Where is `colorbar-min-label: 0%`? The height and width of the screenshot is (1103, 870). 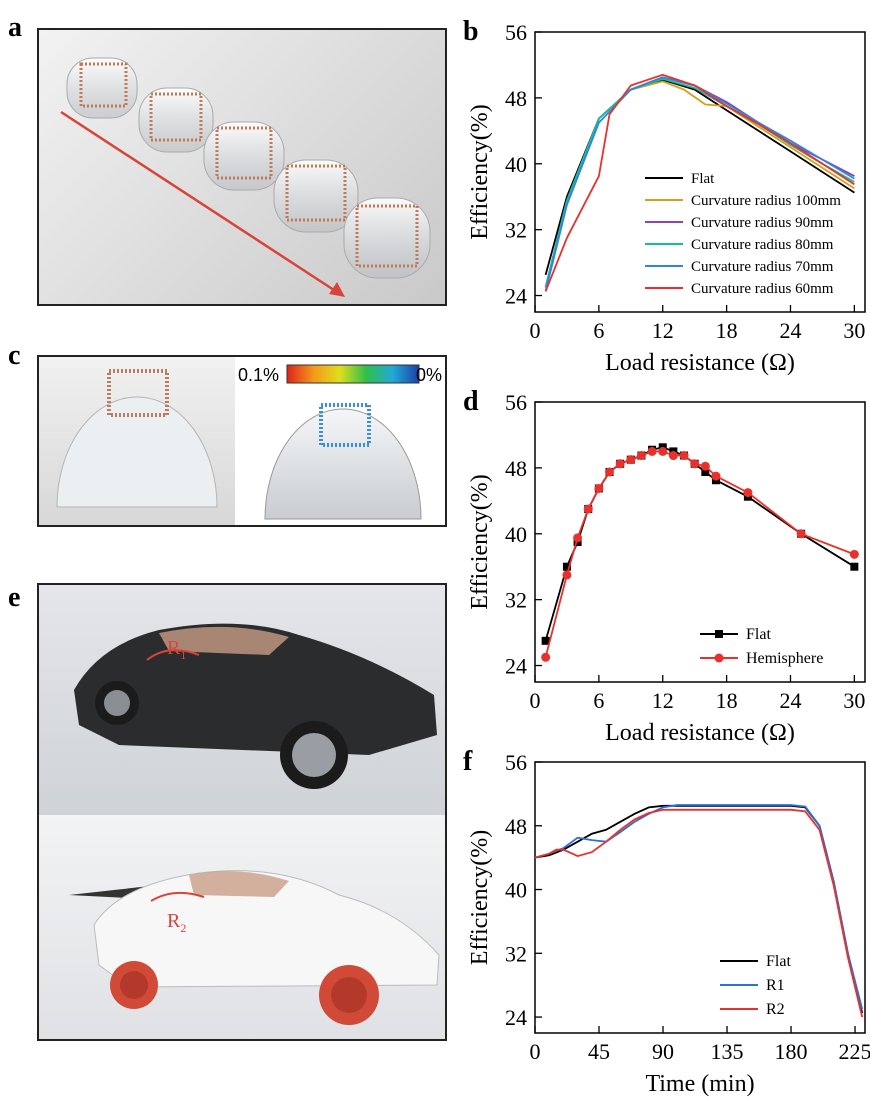 colorbar-min-label: 0% is located at coordinates (429, 375).